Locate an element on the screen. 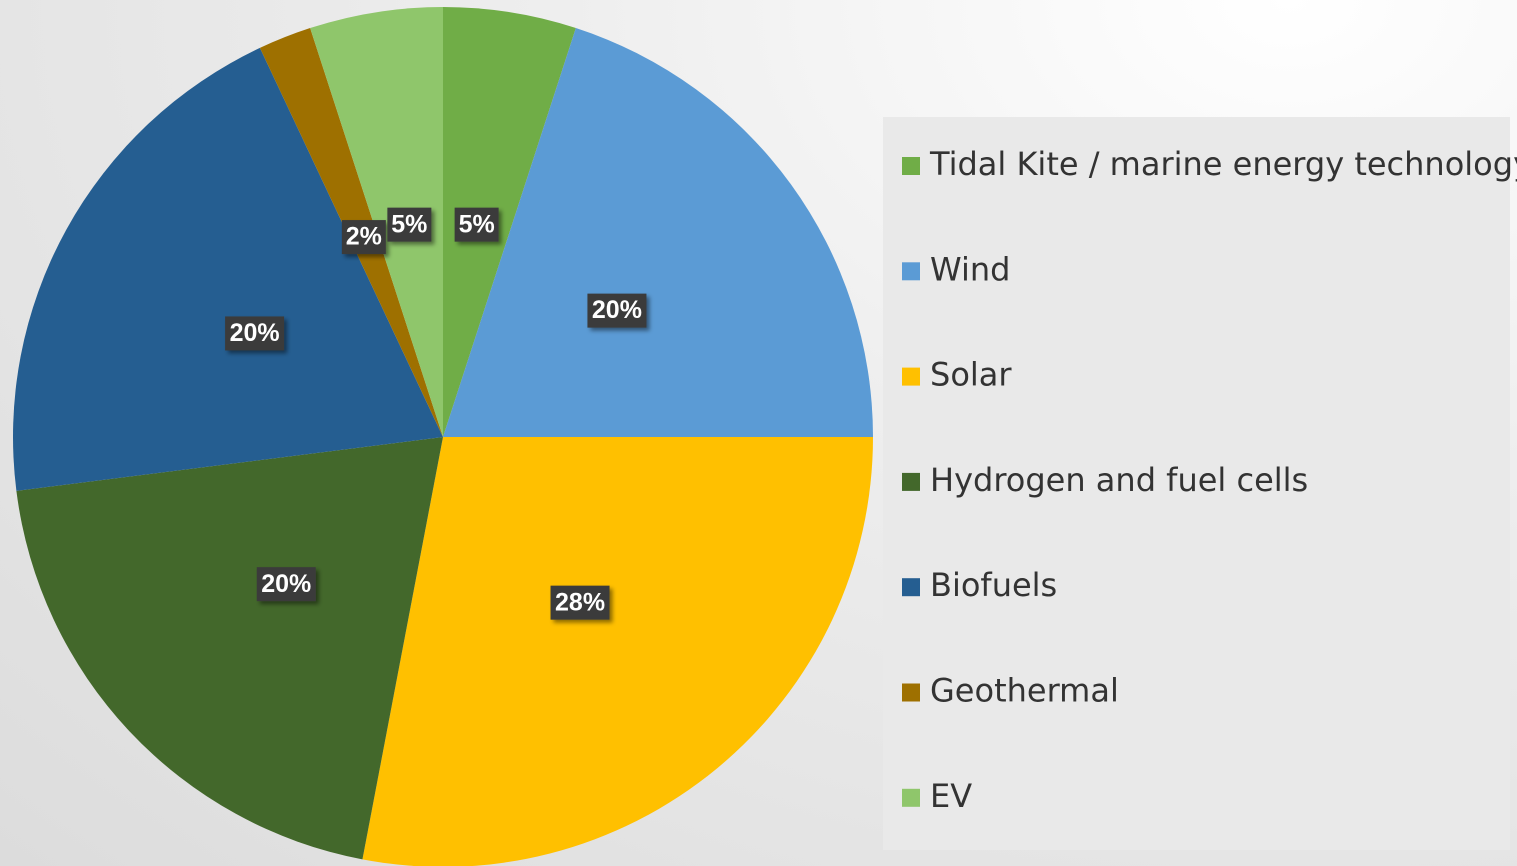  legend-label: Biofuels is located at coordinates (993, 585).